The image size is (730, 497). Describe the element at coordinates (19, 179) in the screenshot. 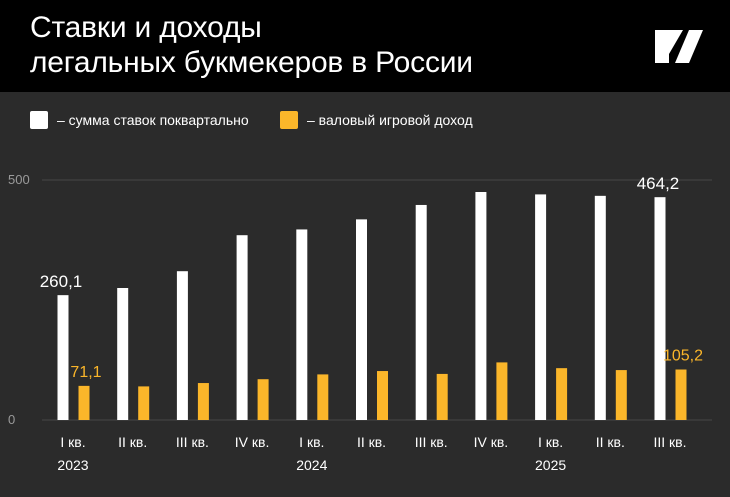

I see `y-tick-label-500: 500` at that location.